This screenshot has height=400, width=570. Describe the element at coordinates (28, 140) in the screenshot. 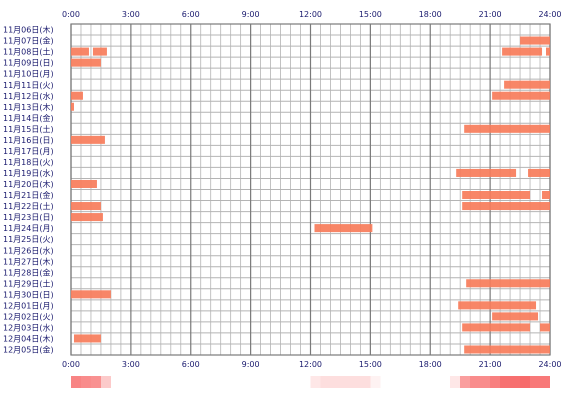

I see `row-label: 11月16日(日)` at that location.